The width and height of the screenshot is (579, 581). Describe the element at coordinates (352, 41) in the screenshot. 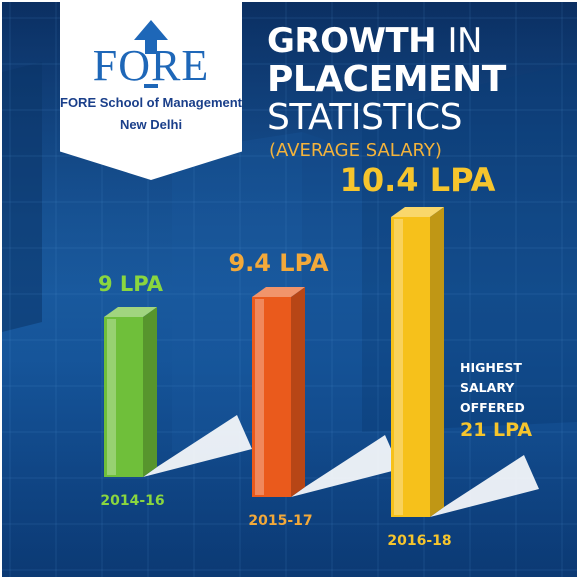

I see `title-growth: GROWTH` at that location.